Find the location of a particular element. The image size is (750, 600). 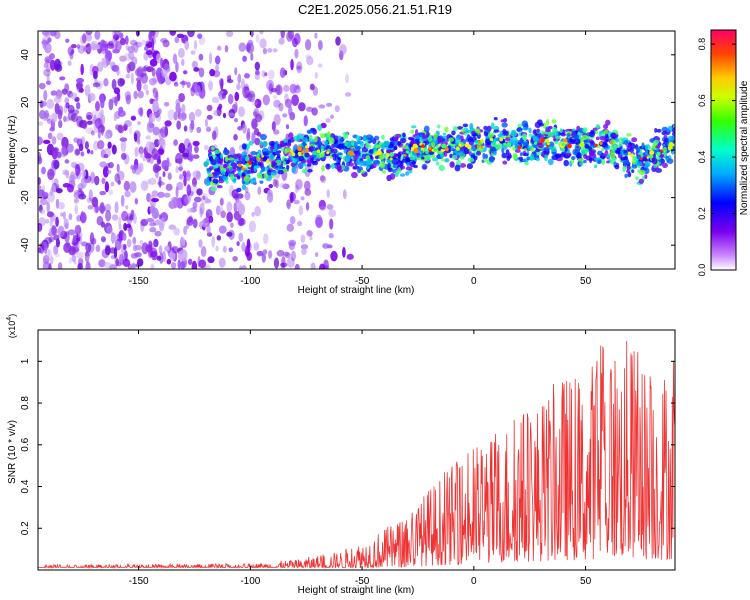

y-tick-label: -20 is located at coordinates (25, 197).